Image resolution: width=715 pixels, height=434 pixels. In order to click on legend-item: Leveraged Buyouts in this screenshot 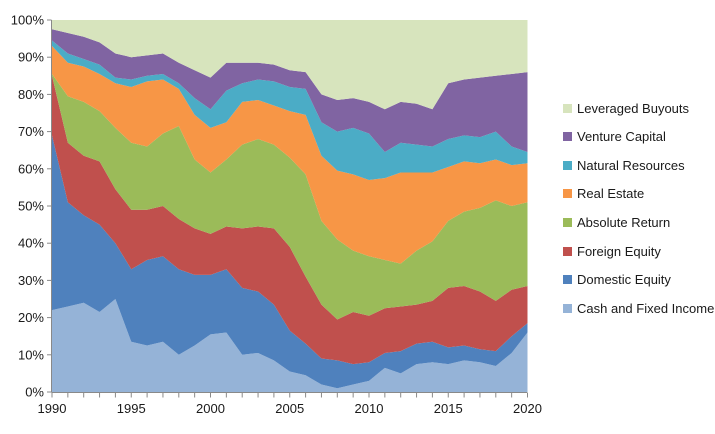, I will do `click(626, 108)`.